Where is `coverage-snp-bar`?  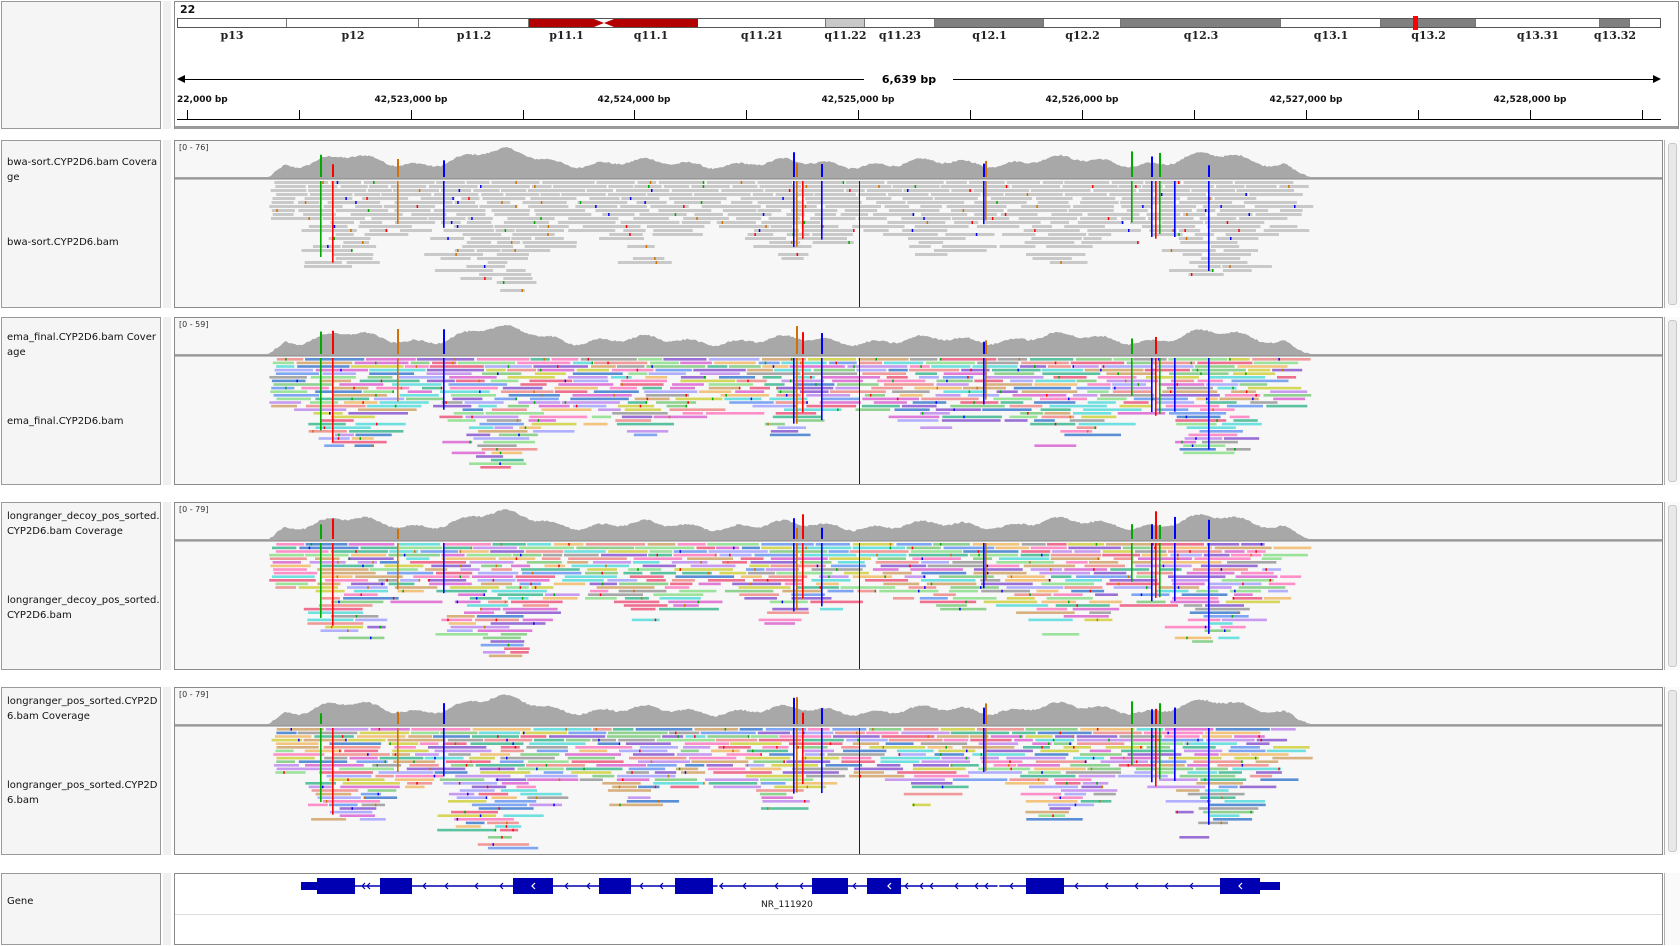
coverage-snp-bar is located at coordinates (822, 170).